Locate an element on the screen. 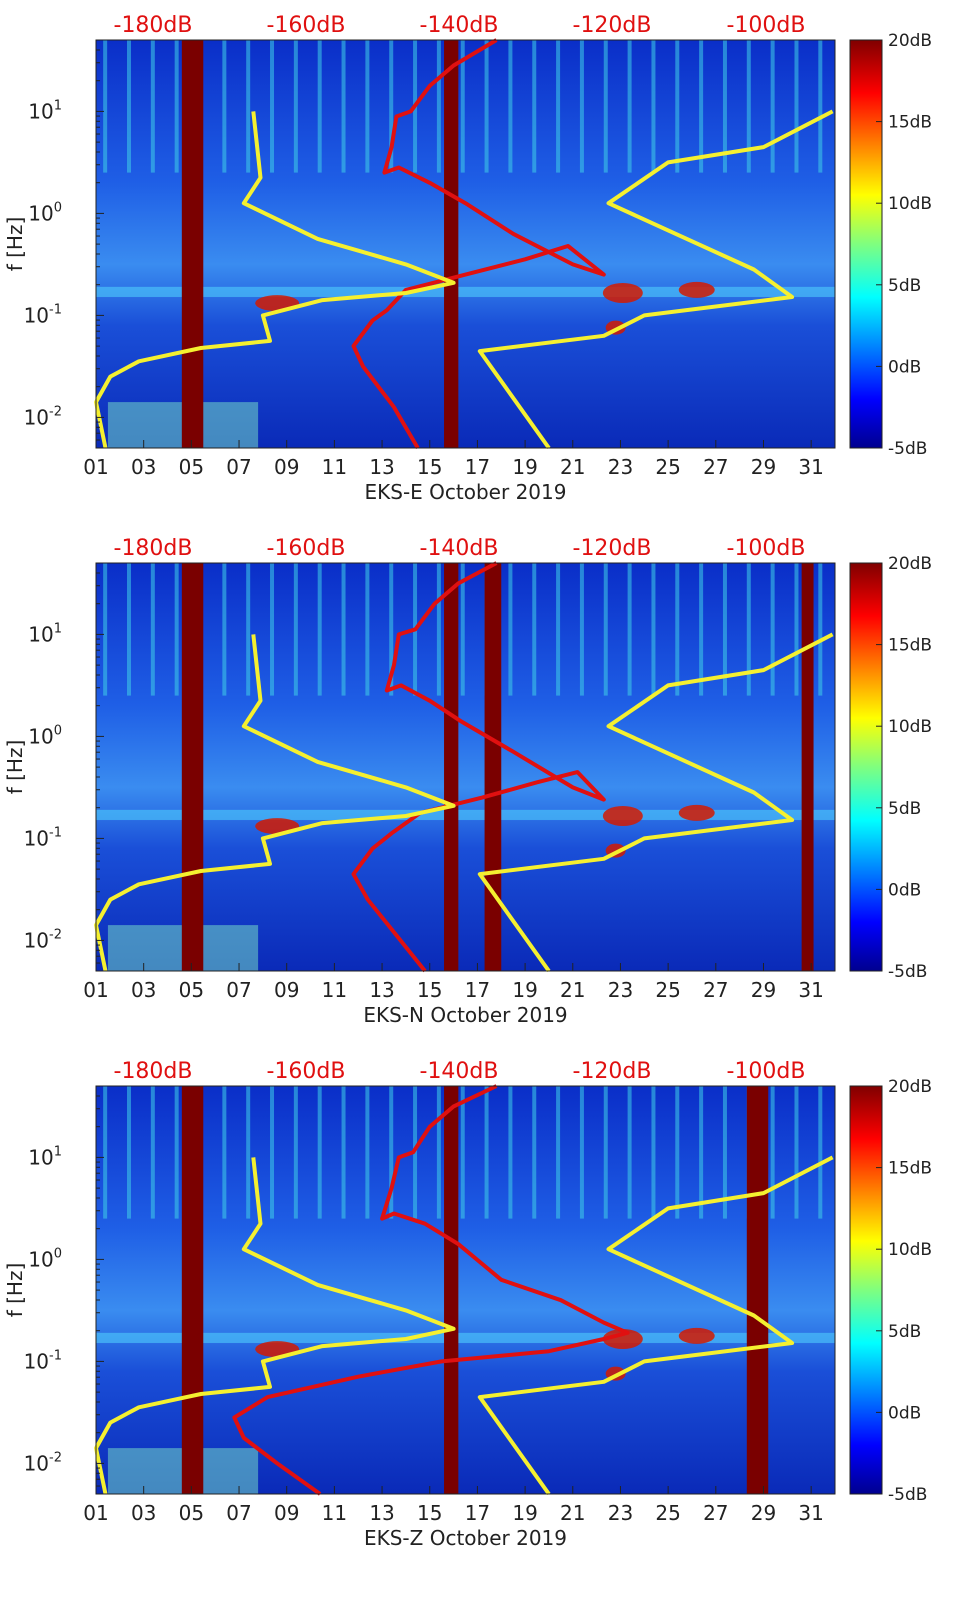  x-tick-label: 13 is located at coordinates (381, 990).